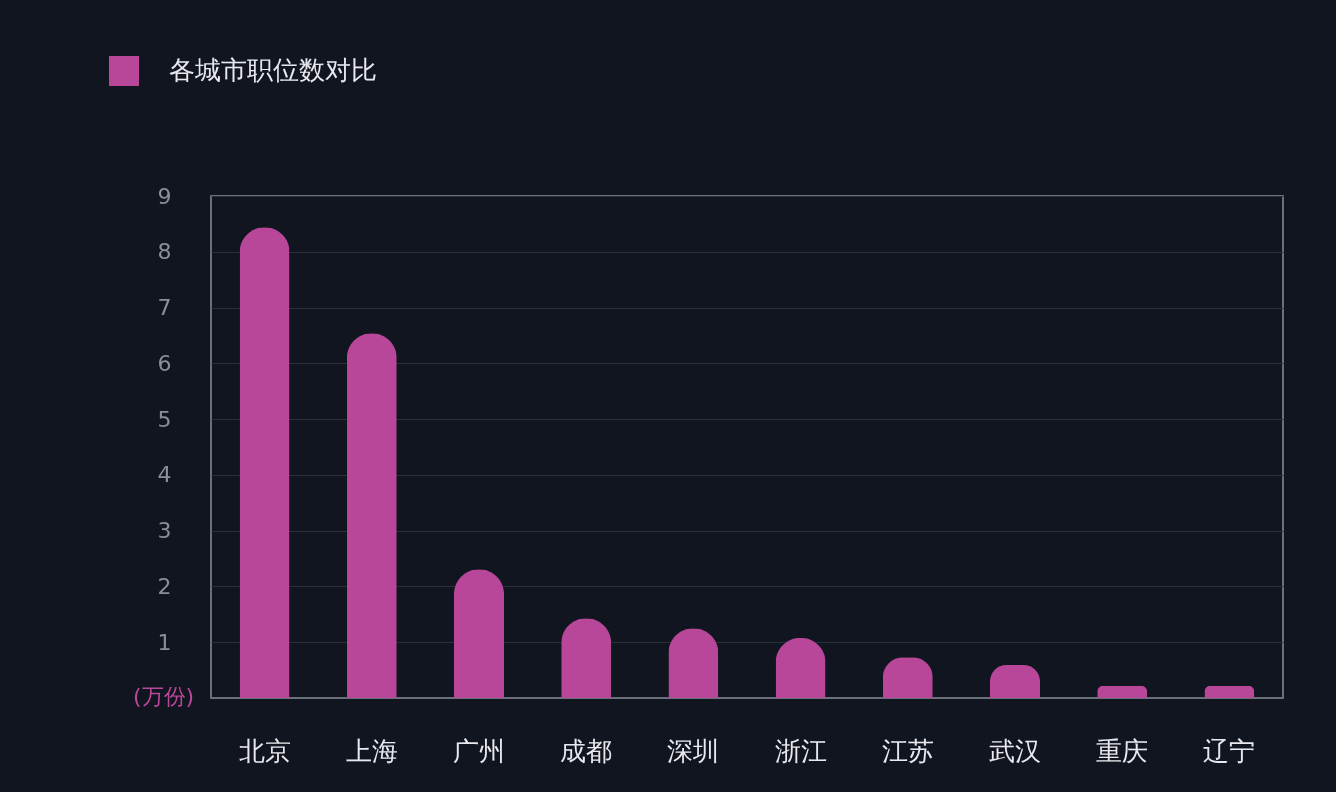  What do you see at coordinates (371, 750) in the screenshot?
I see `x-tick-label: 上海` at bounding box center [371, 750].